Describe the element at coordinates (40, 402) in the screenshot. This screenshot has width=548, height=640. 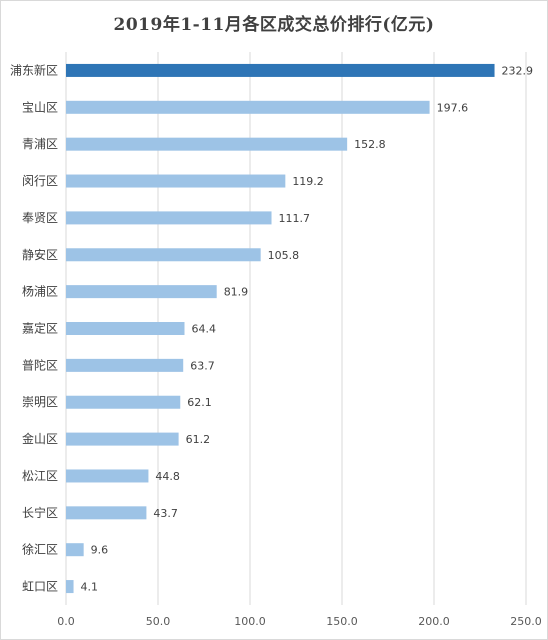
I see `category-label: 崇明区` at that location.